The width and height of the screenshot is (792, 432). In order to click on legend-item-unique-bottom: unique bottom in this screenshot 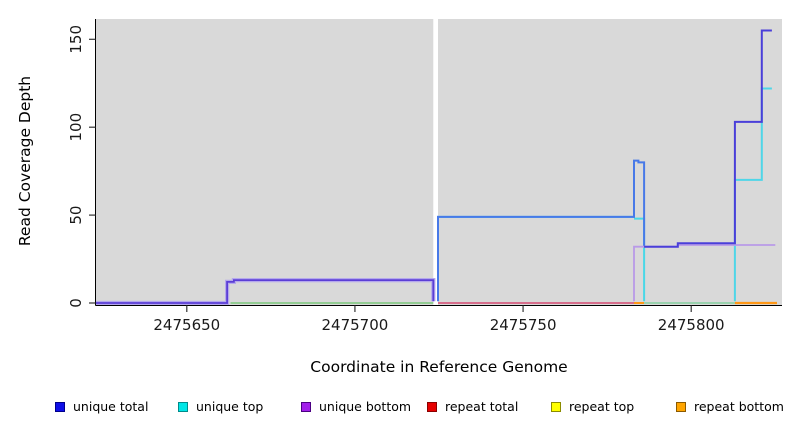, I will do `click(356, 407)`.